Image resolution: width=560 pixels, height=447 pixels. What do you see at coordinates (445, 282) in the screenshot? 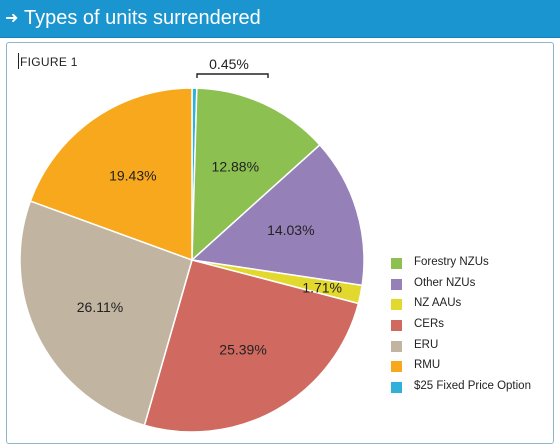
I see `legend-label: Other NZUs` at bounding box center [445, 282].